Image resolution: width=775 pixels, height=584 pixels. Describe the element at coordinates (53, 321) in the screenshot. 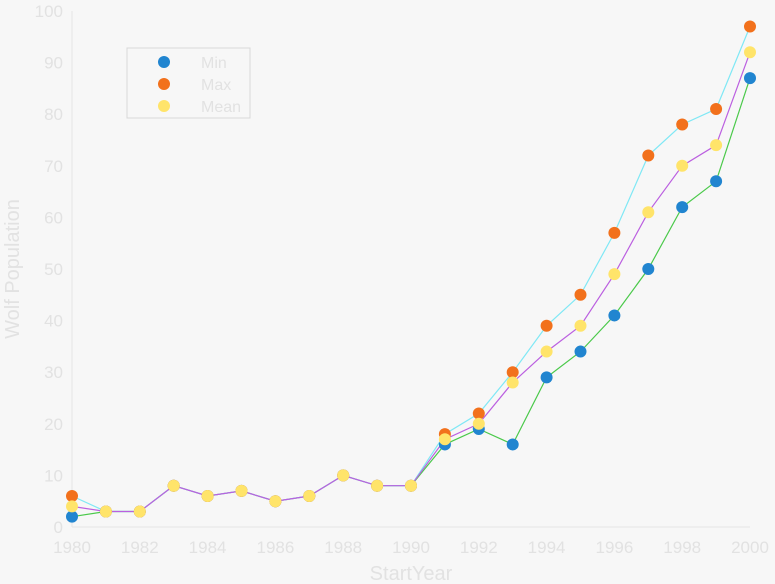

I see `y-tick-label: 40` at that location.